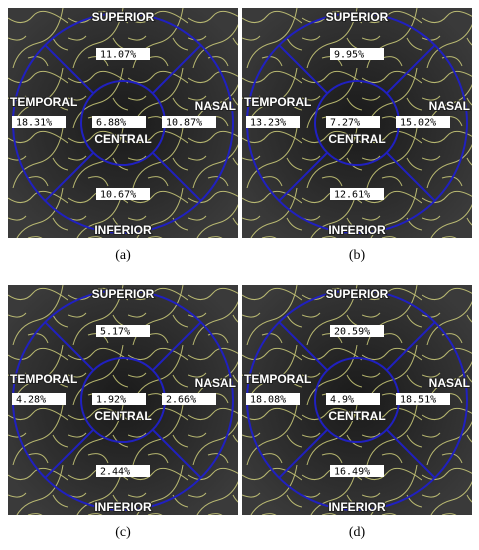  What do you see at coordinates (184, 123) in the screenshot?
I see `value-label: 10.87%` at bounding box center [184, 123].